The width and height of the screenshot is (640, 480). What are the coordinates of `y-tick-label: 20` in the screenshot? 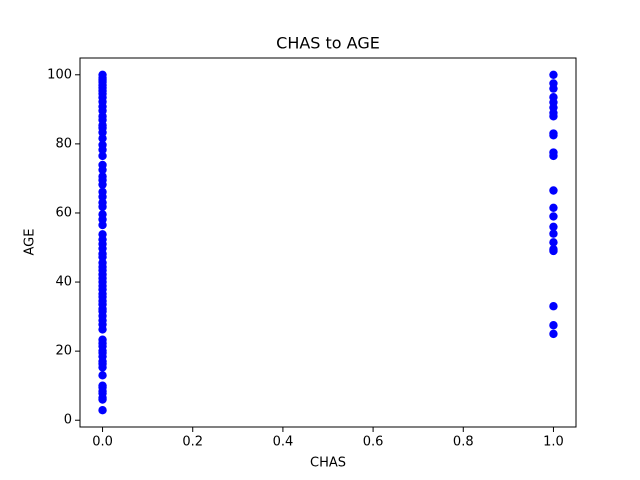 It's located at (63, 351).